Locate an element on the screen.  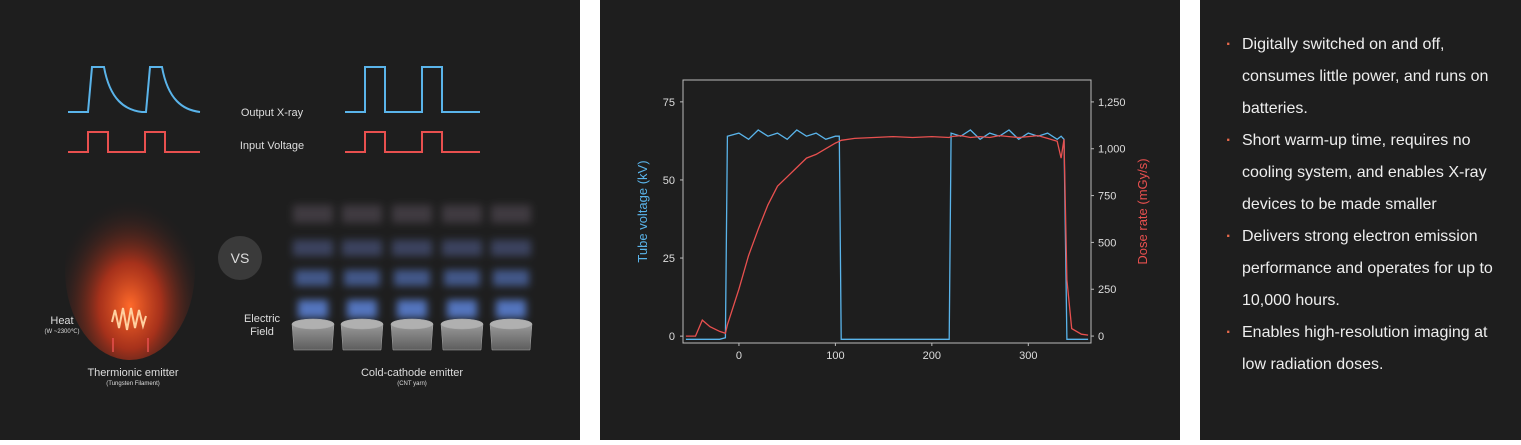
label: Output X-ray is located at coordinates (272, 113).